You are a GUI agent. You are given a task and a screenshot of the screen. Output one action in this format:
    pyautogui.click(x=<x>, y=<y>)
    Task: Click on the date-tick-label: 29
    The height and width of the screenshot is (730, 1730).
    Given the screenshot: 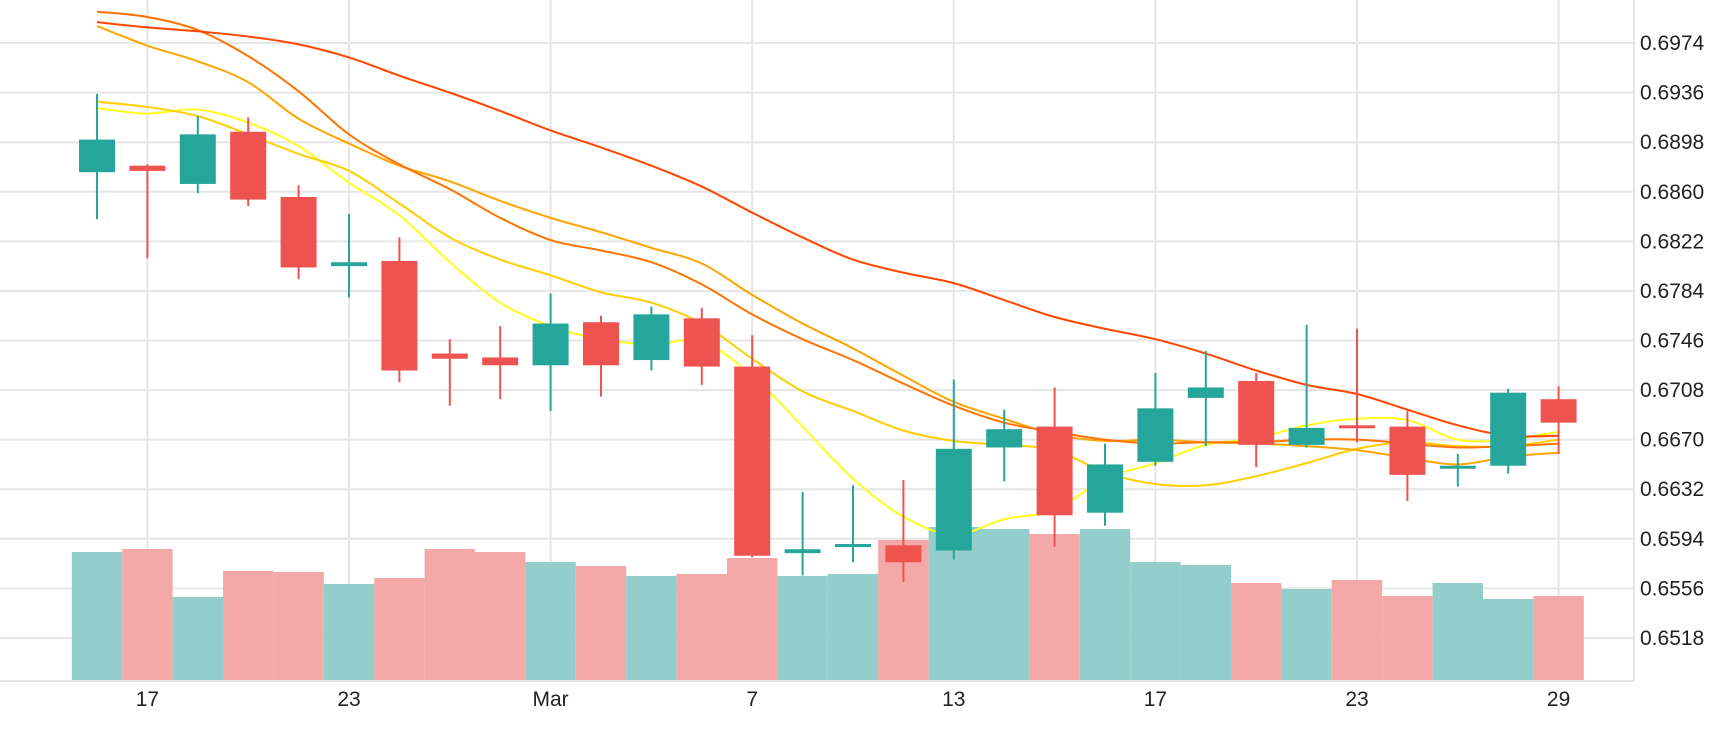 What is the action you would take?
    pyautogui.click(x=1558, y=699)
    